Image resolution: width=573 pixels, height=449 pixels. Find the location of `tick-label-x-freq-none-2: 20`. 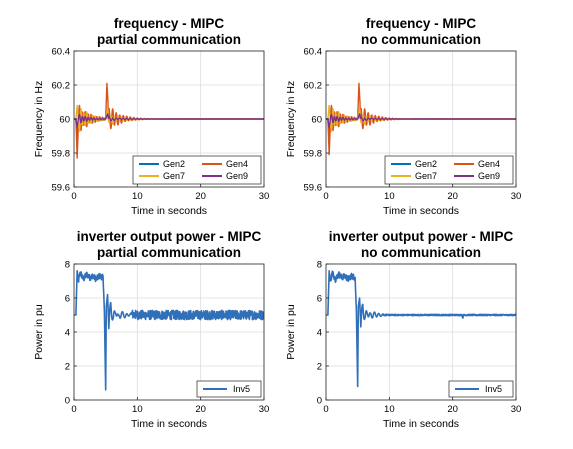

tick-label-x-freq-none-2: 20 is located at coordinates (452, 196).